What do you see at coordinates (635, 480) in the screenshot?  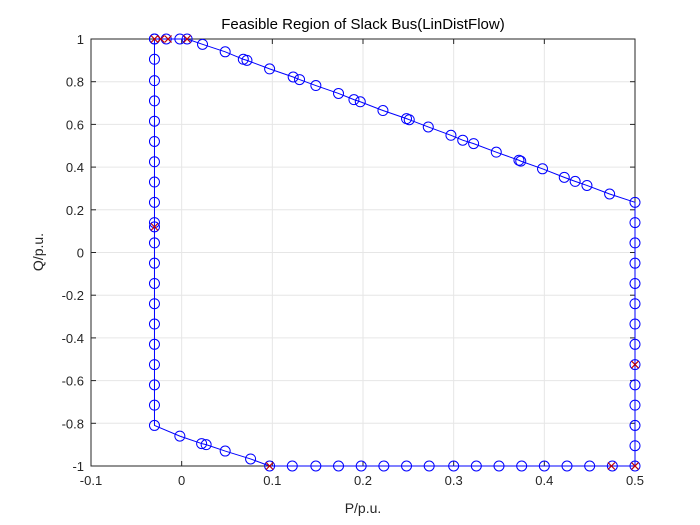 I see `x-tick-label: 0.5` at bounding box center [635, 480].